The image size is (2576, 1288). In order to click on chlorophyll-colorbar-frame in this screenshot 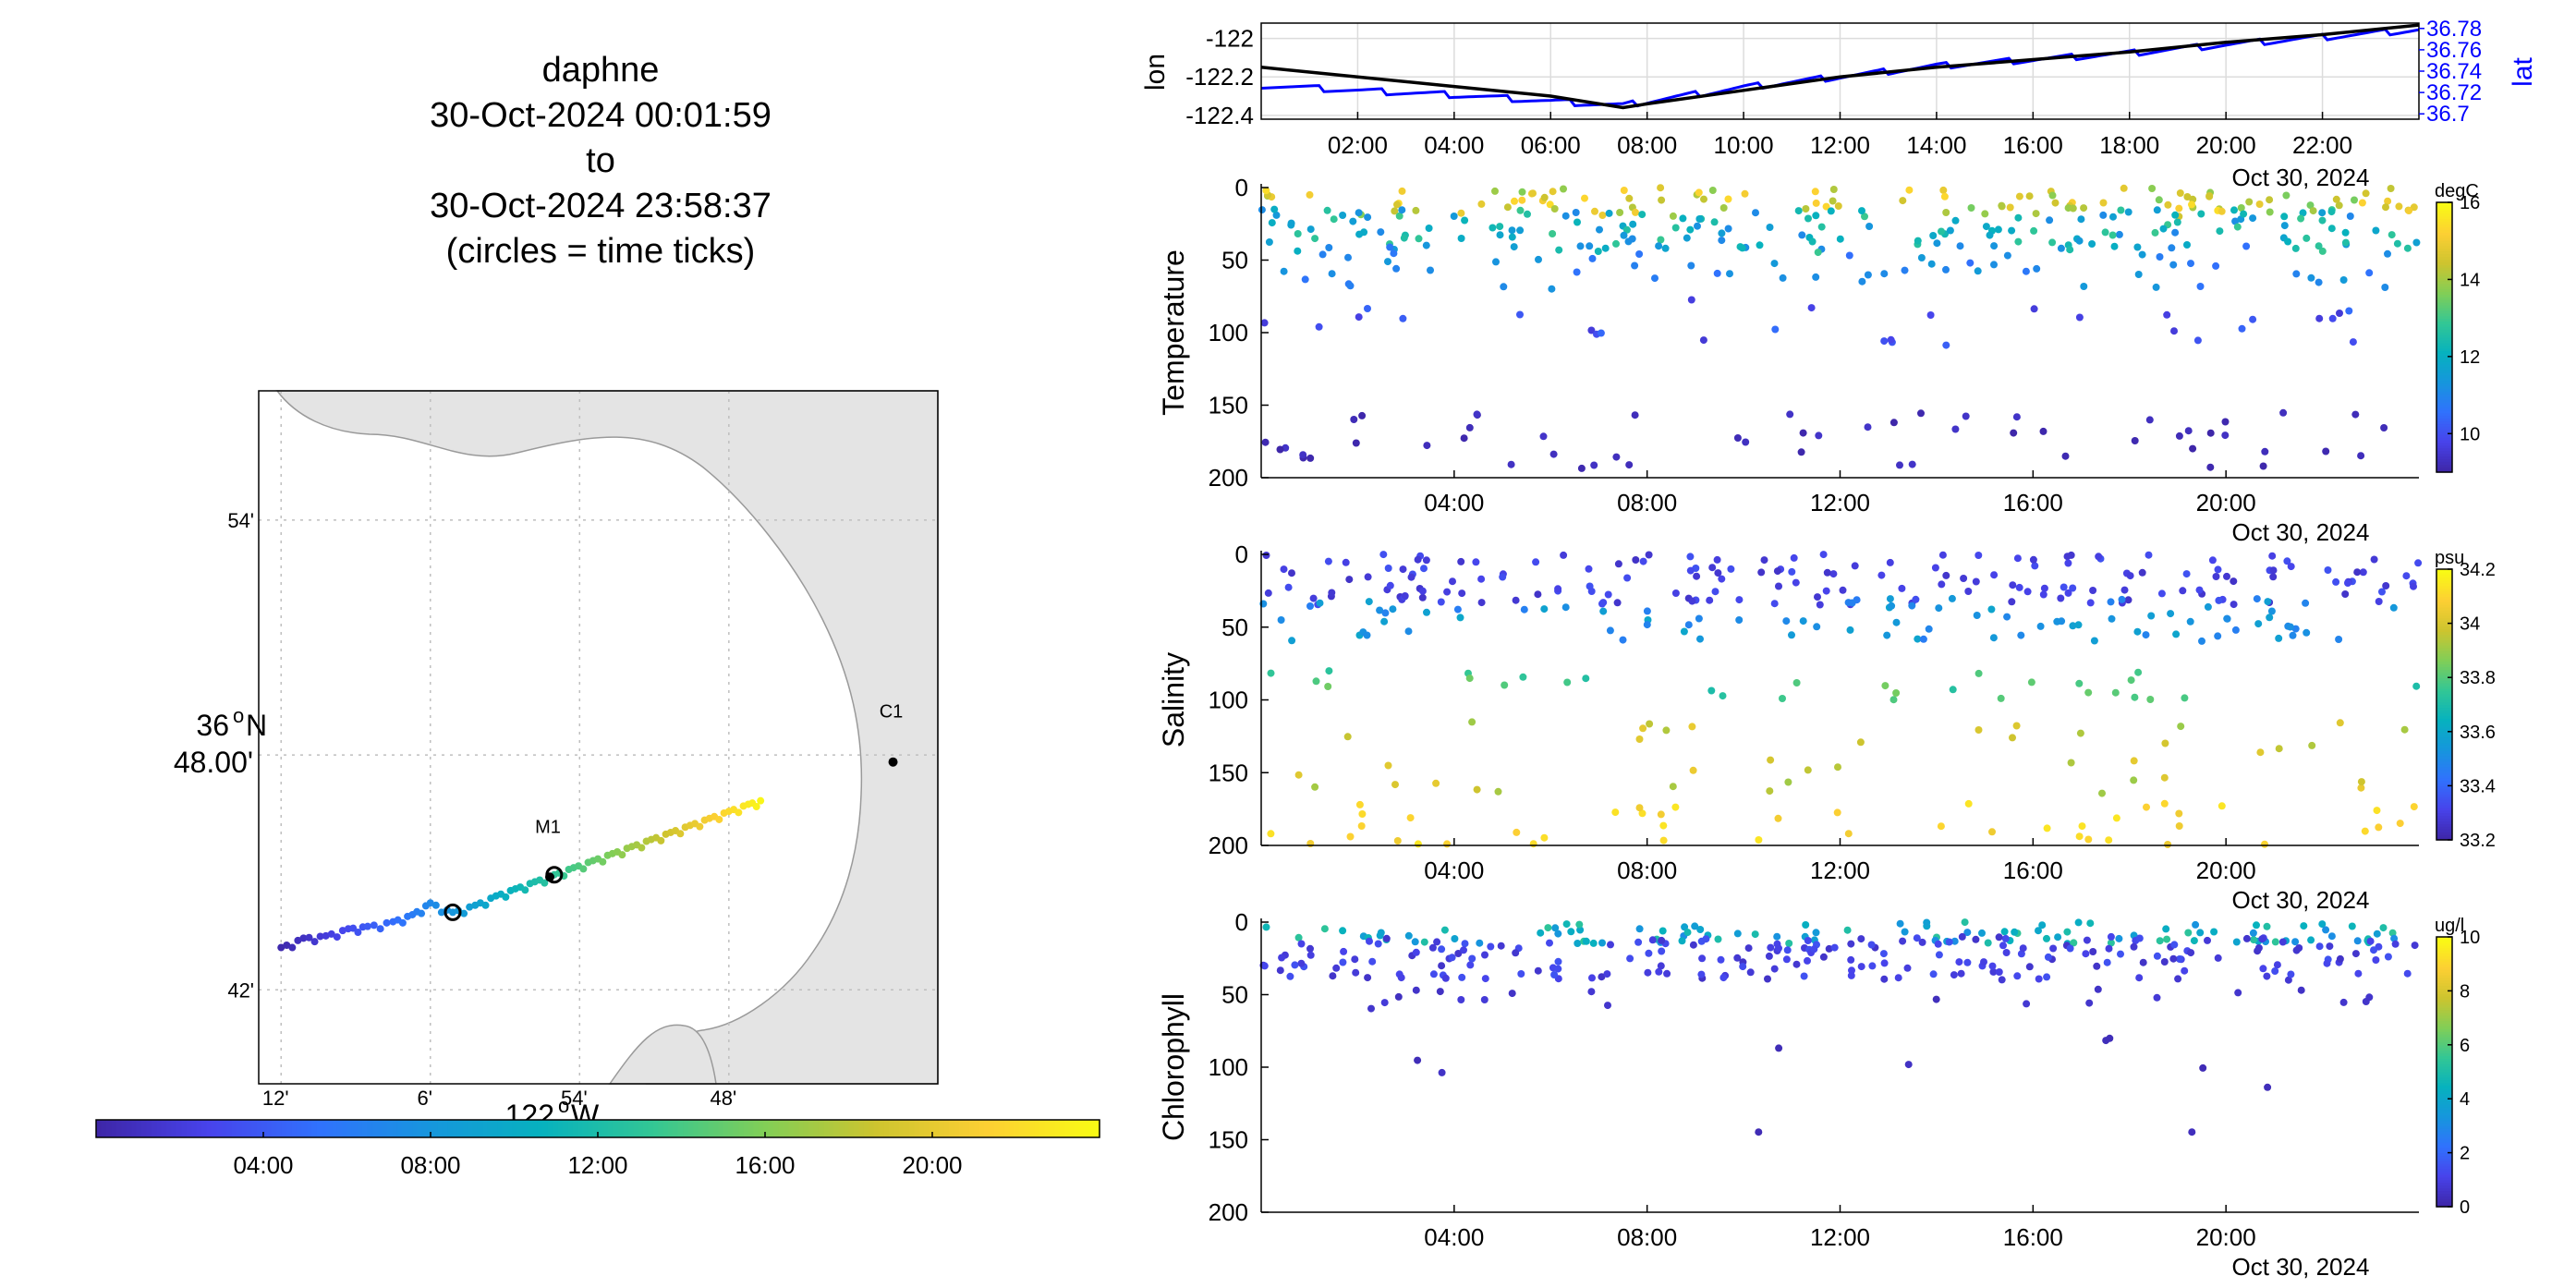, I will do `click(2444, 1072)`.